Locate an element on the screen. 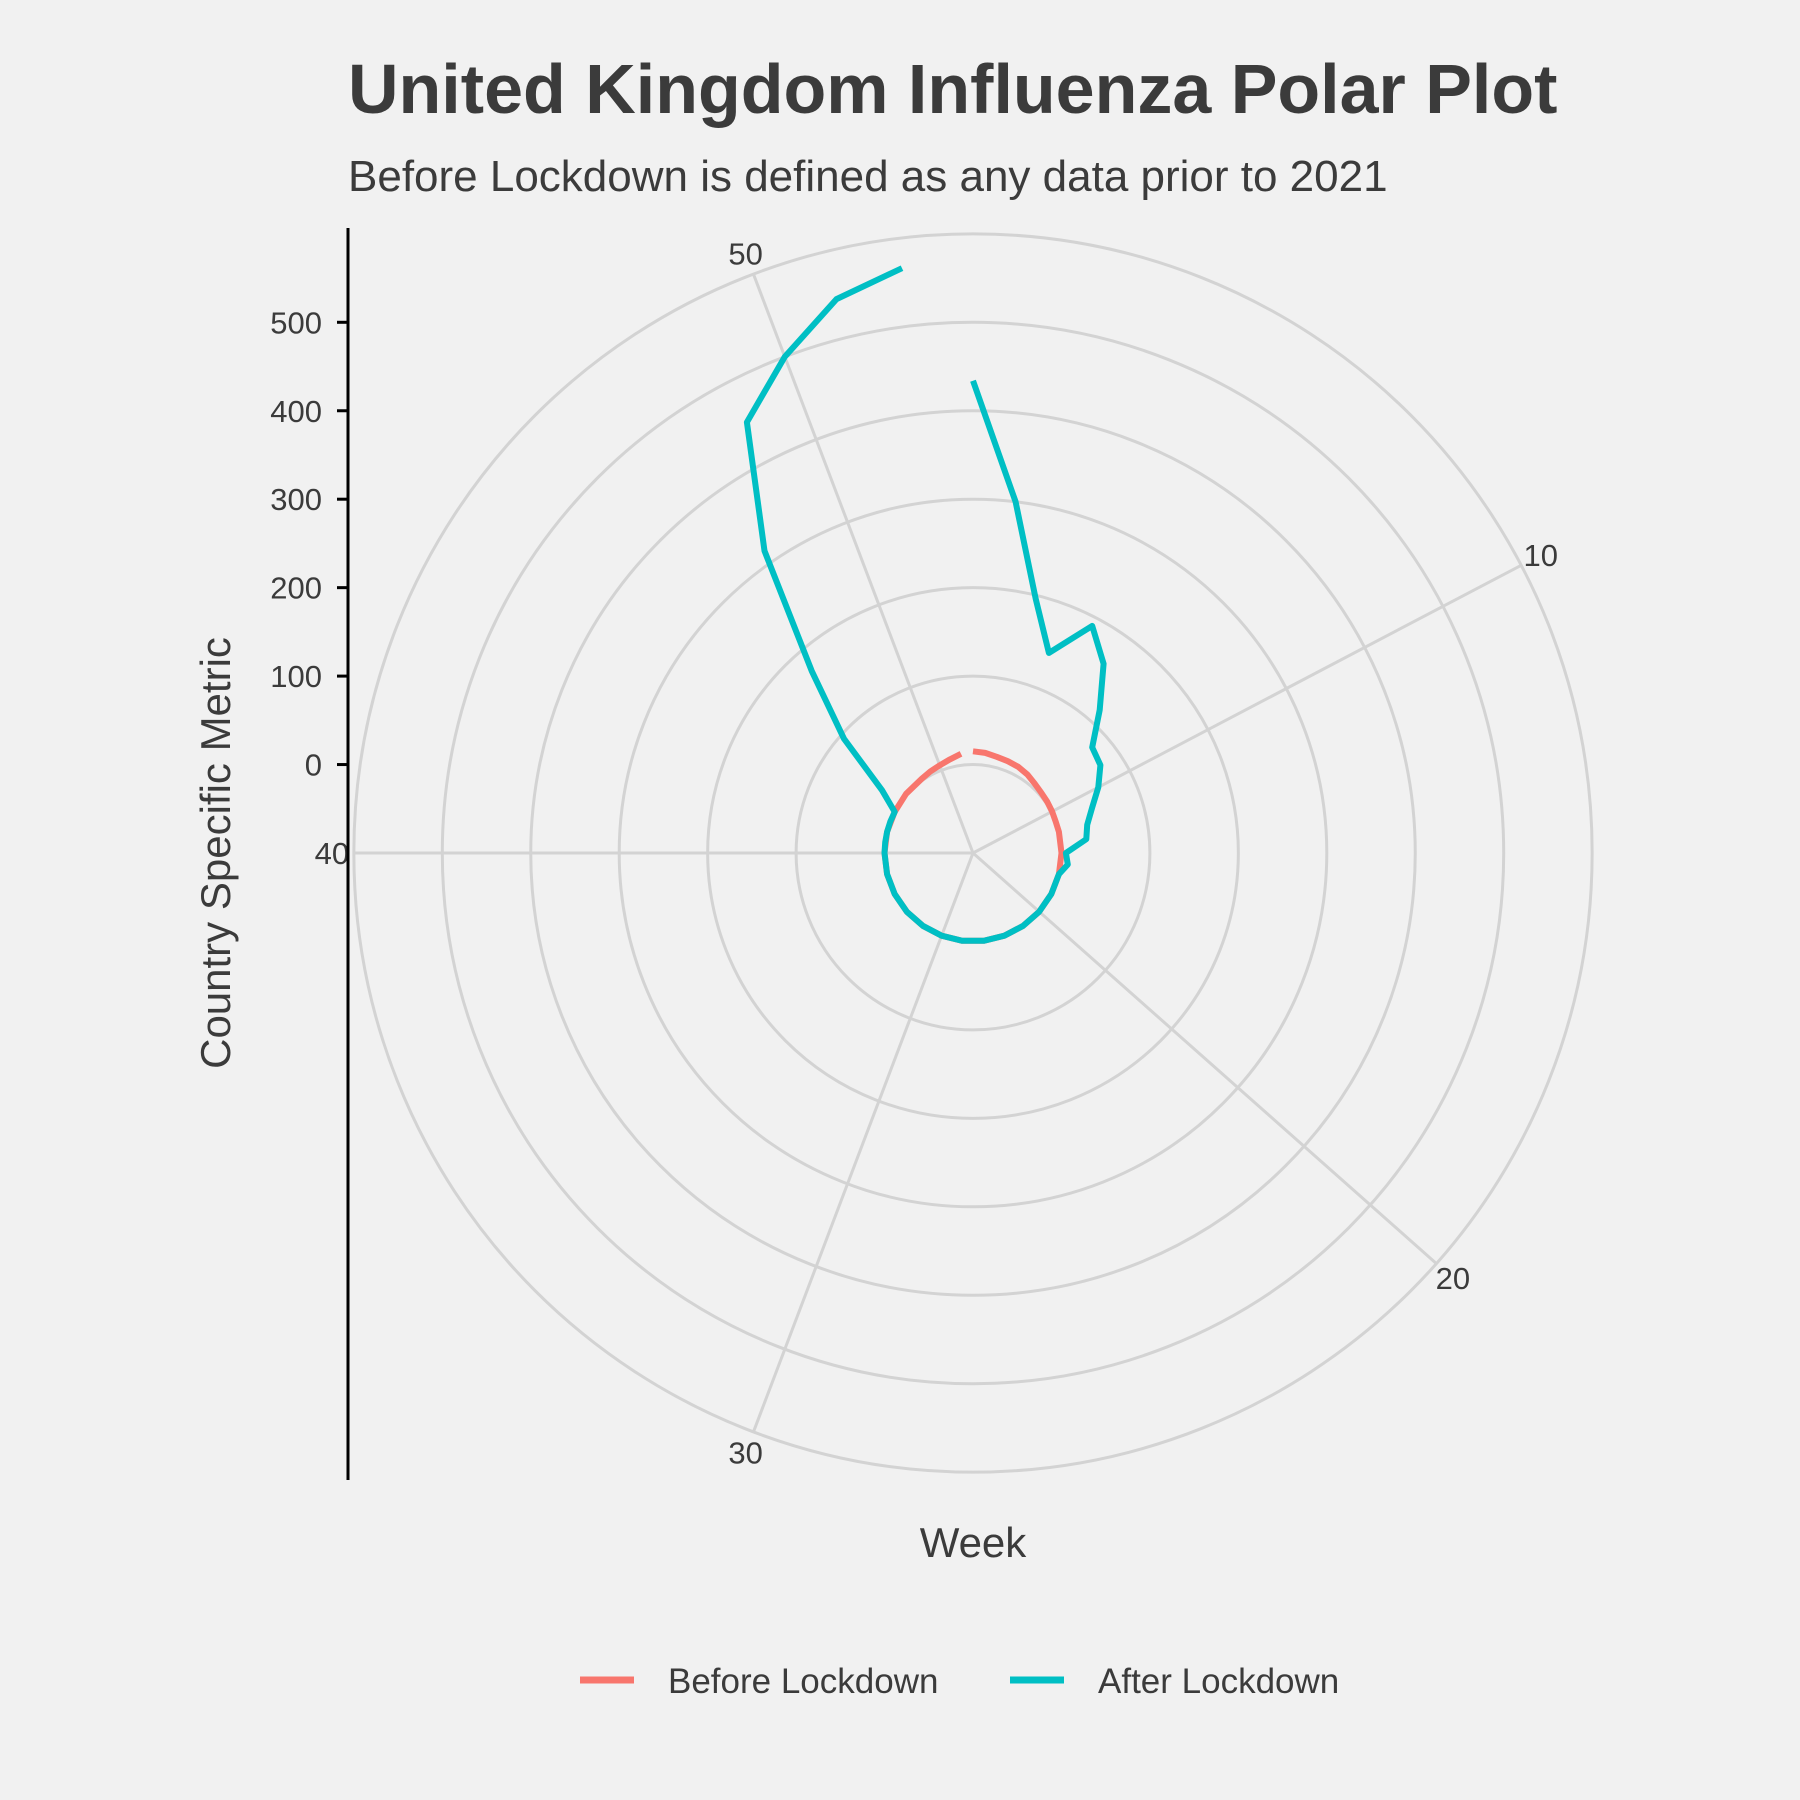  theta-tick-label: 30 is located at coordinates (745, 1452).